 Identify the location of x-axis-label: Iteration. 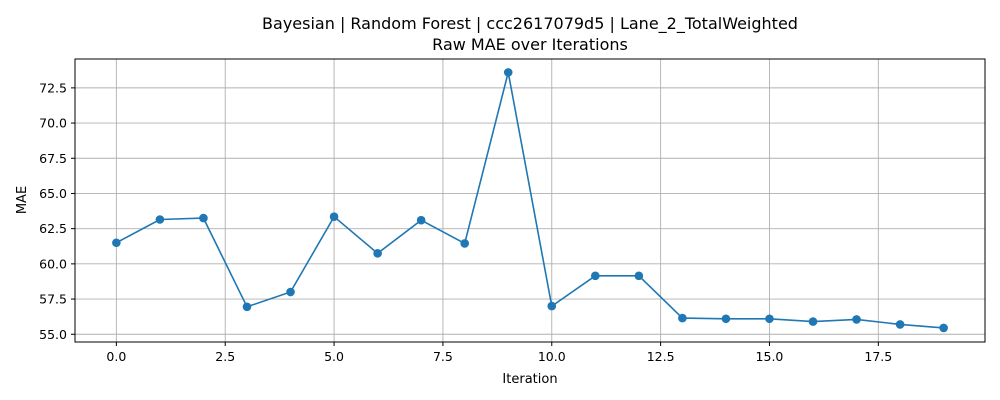
(529, 379).